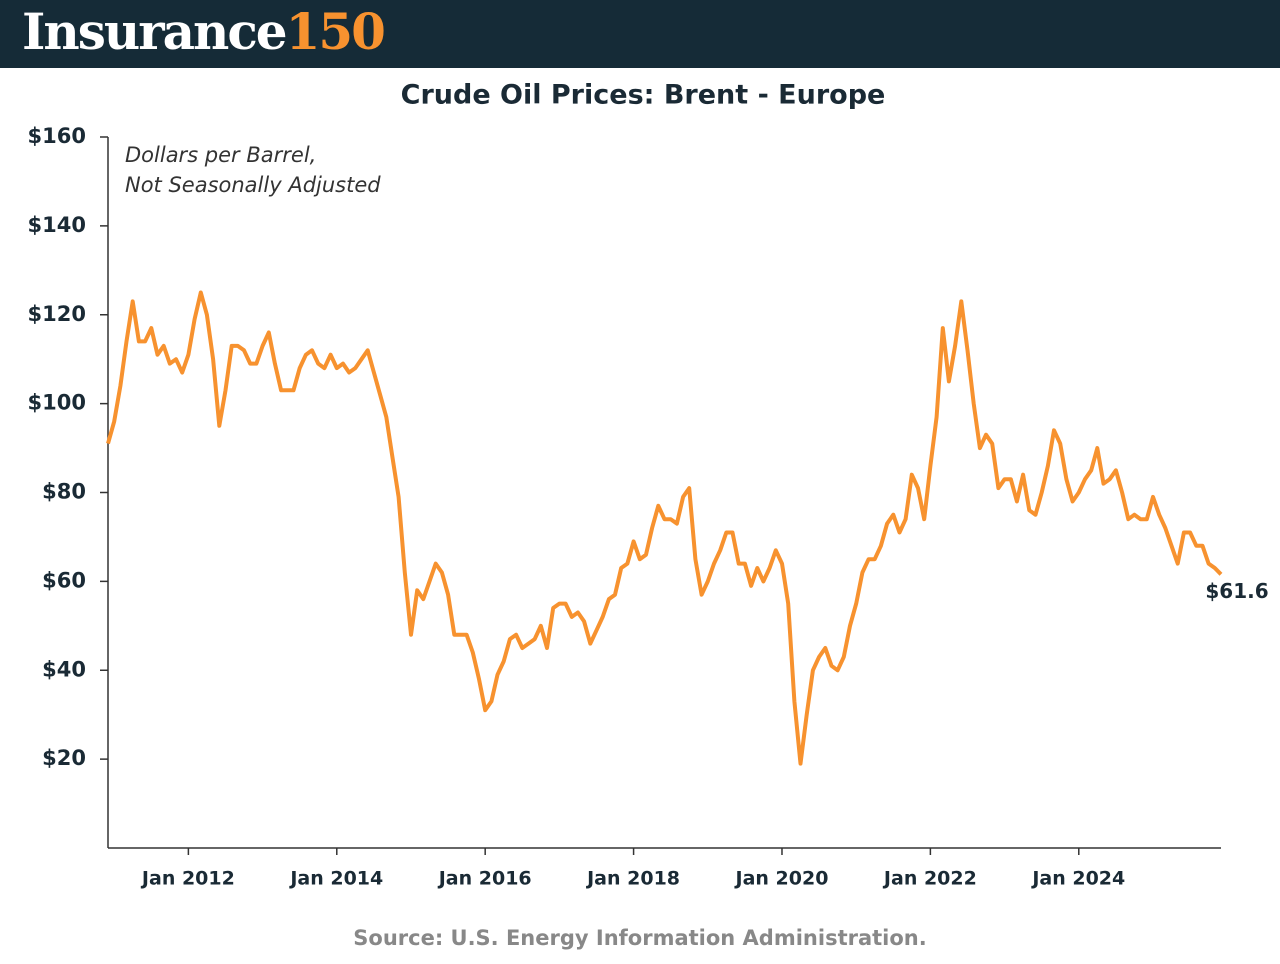 Image resolution: width=1280 pixels, height=964 pixels. I want to click on header-bar, so click(640, 34).